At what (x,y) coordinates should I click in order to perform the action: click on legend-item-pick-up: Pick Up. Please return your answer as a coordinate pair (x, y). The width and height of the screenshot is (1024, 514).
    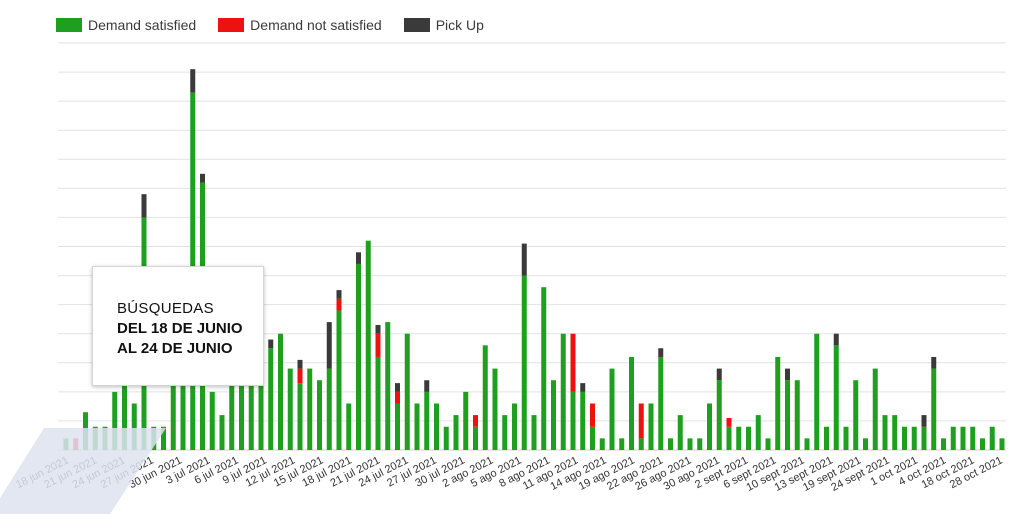
    Looking at the image, I should click on (443, 25).